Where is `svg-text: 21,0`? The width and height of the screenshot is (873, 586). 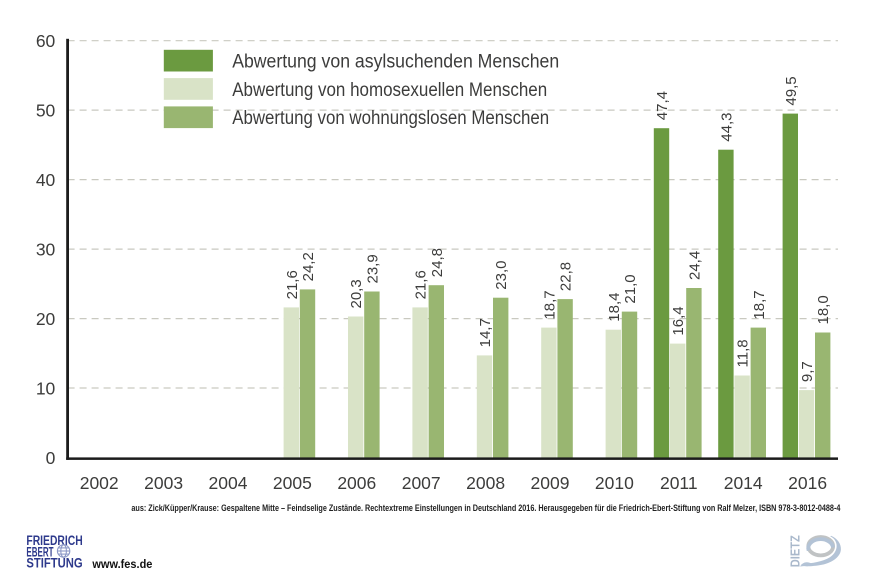 svg-text: 21,0 is located at coordinates (630, 288).